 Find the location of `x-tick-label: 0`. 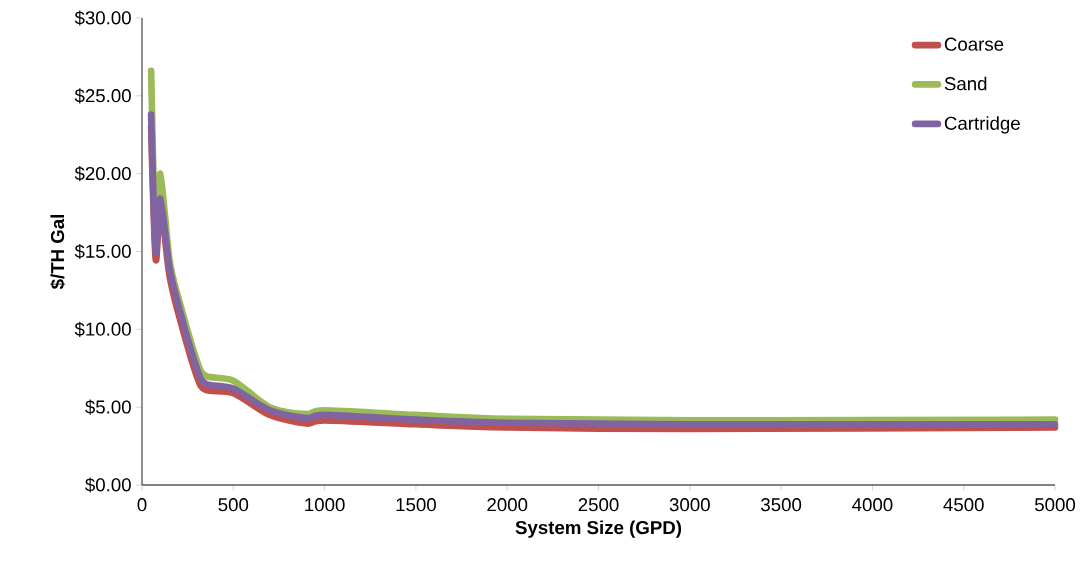

x-tick-label: 0 is located at coordinates (142, 505).